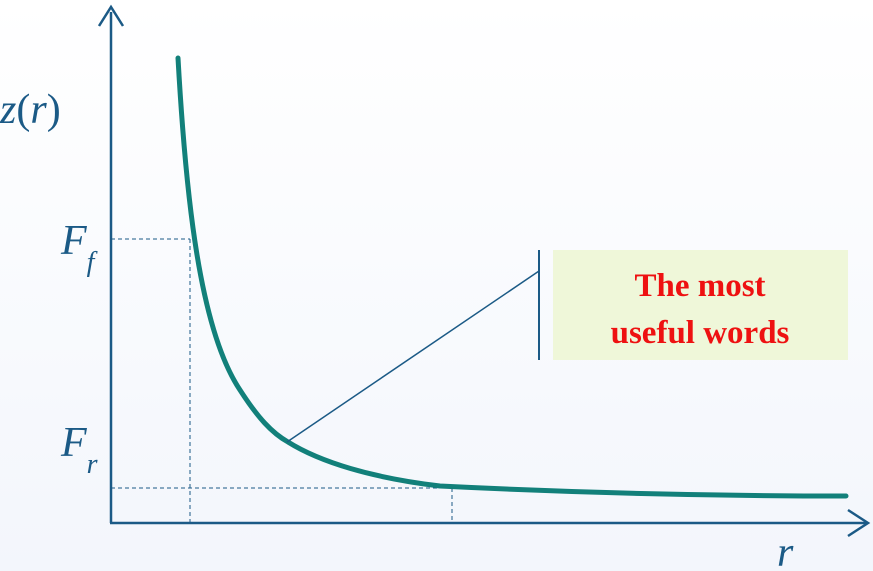 The width and height of the screenshot is (873, 571). I want to click on x-axis-arrowhead, so click(859, 523).